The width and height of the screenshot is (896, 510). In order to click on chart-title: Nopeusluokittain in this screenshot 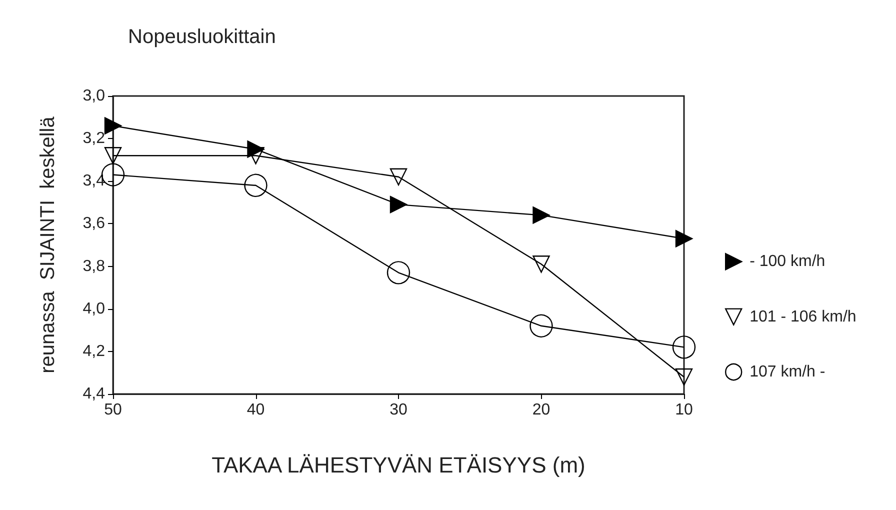, I will do `click(202, 37)`.